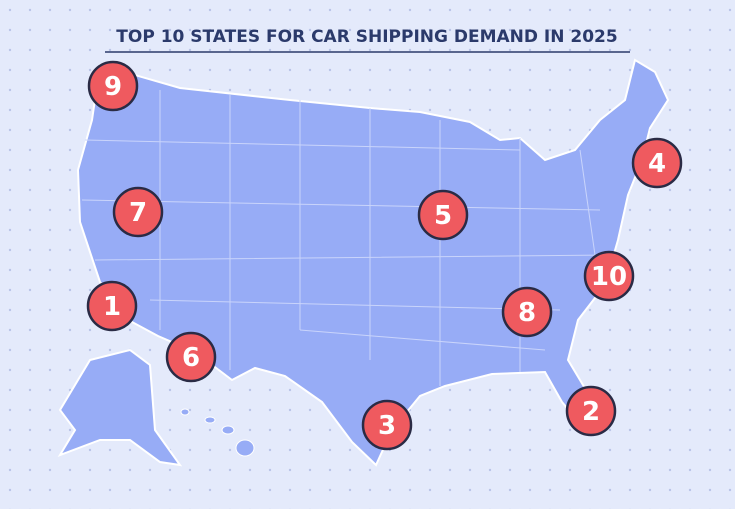 This screenshot has height=509, width=735. I want to click on marker-rank: 2, so click(591, 412).